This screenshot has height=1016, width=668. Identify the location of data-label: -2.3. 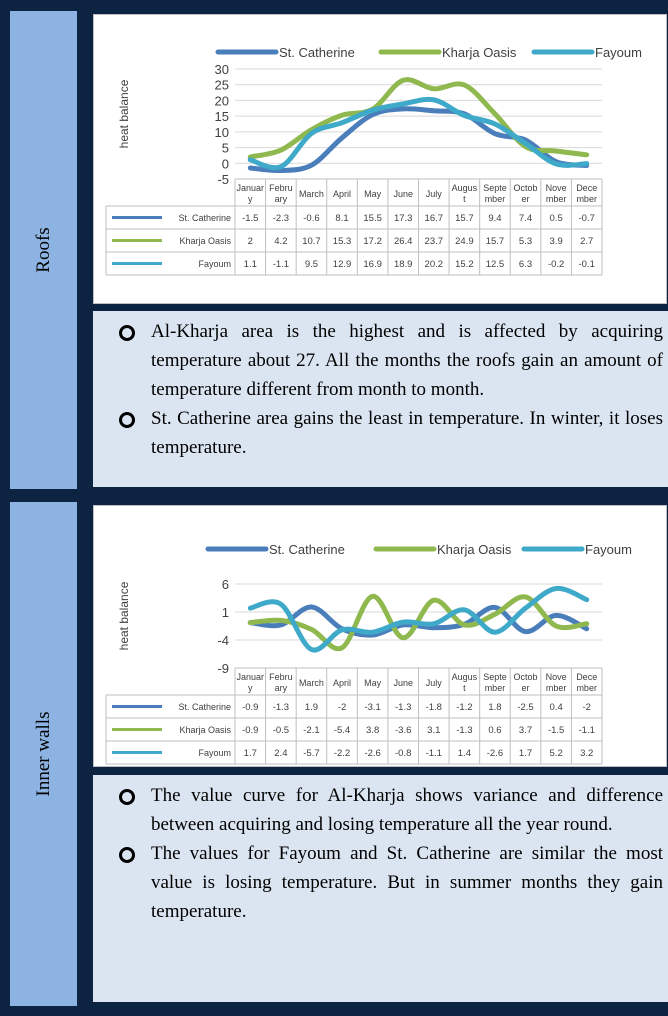
(281, 218).